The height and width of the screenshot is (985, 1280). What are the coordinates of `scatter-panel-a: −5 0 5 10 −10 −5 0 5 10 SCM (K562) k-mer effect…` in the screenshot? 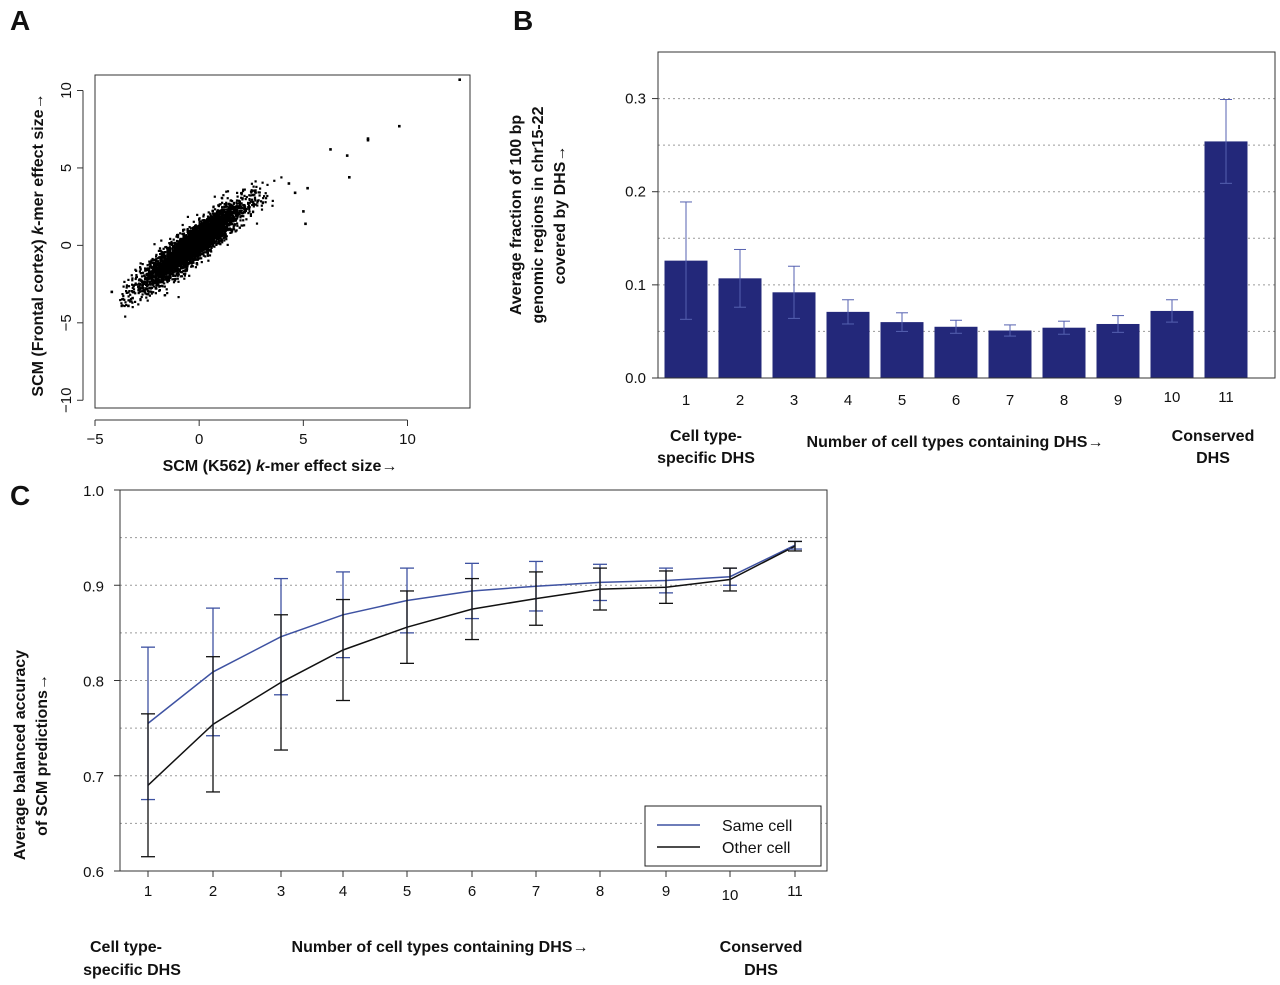 It's located at (250, 274).